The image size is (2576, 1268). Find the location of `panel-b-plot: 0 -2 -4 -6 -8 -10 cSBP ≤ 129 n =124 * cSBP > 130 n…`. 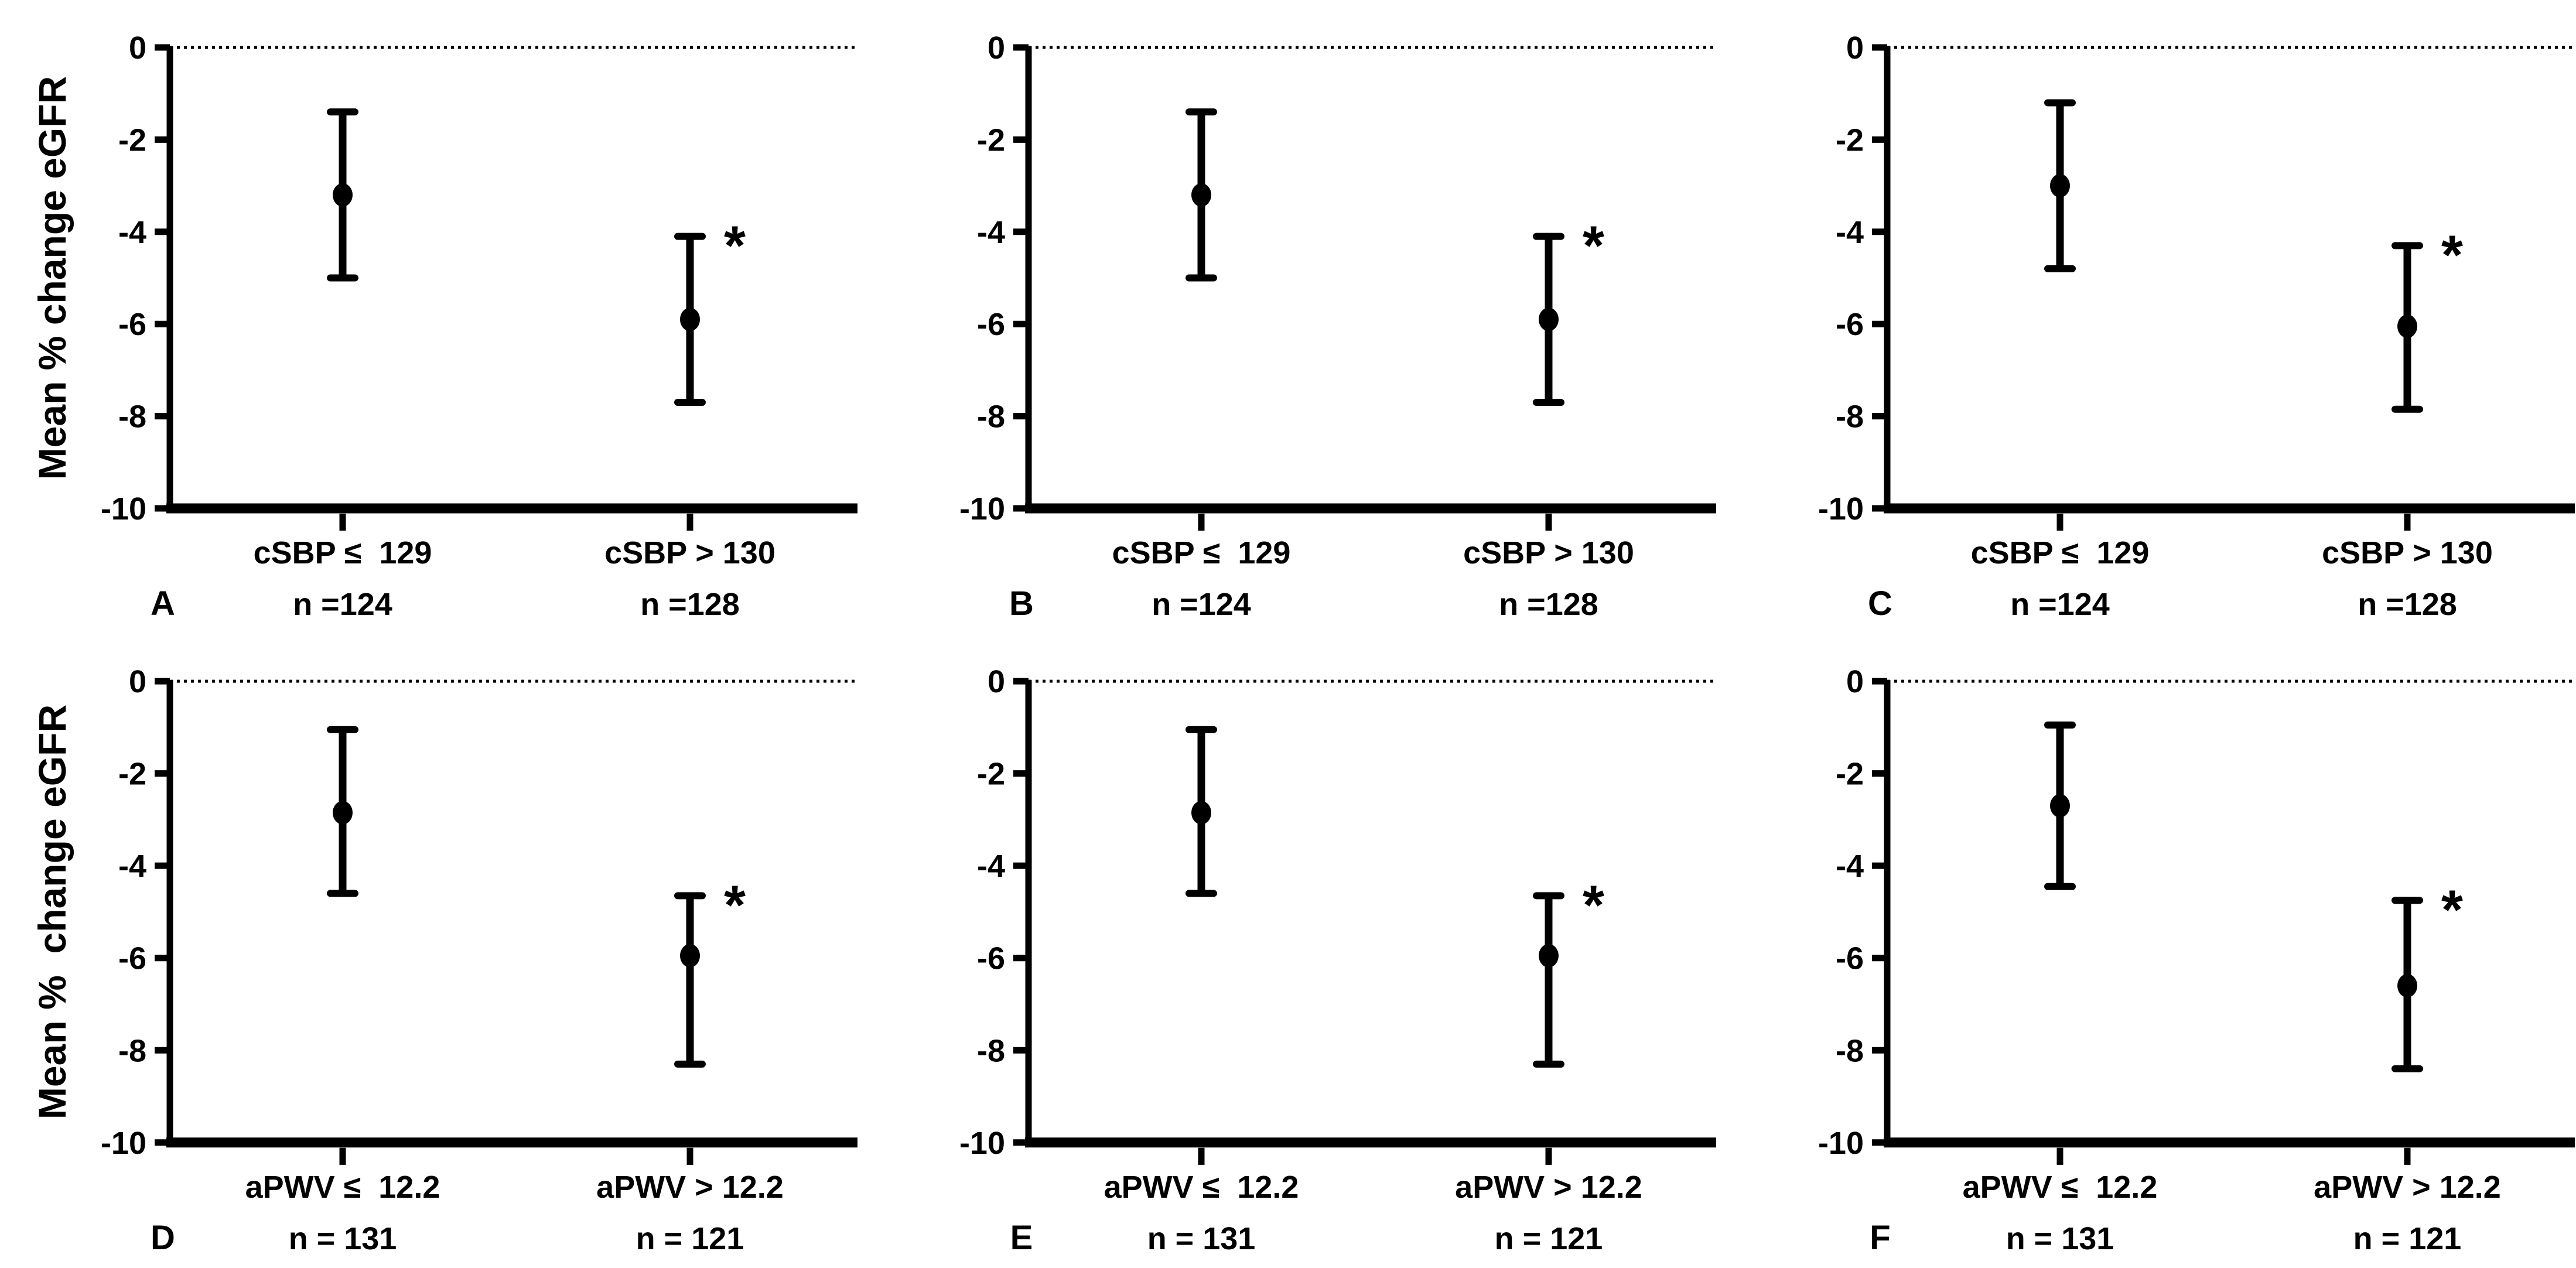

panel-b-plot: 0 -2 -4 -6 -8 -10 cSBP ≤ 129 n =124 * cSBP > 130 n… is located at coordinates (1338, 326).